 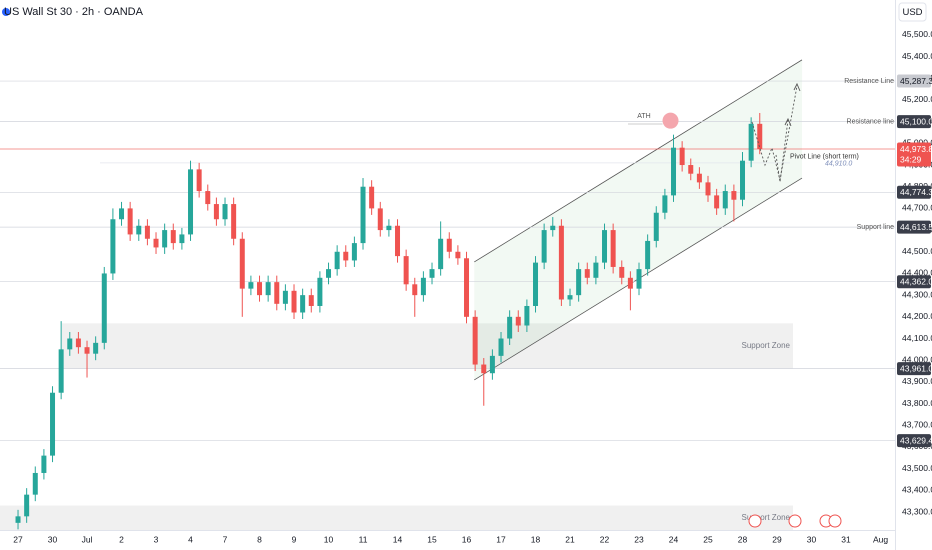 What do you see at coordinates (605, 539) in the screenshot?
I see `x-tick-label: 22` at bounding box center [605, 539].